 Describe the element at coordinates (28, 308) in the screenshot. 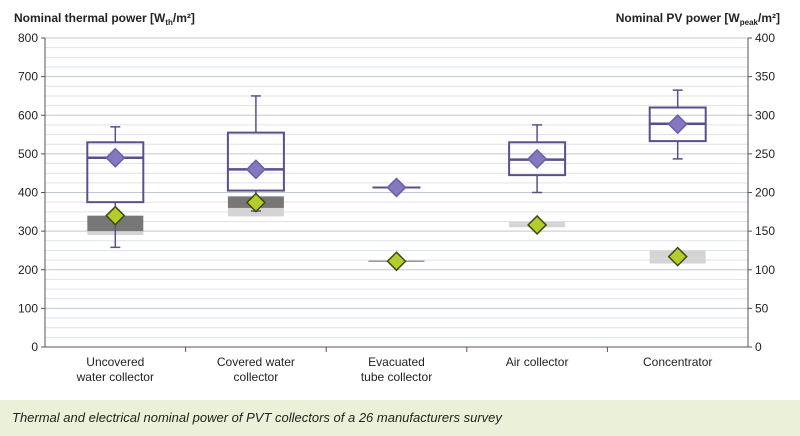

I see `left-tick-label: 100` at that location.